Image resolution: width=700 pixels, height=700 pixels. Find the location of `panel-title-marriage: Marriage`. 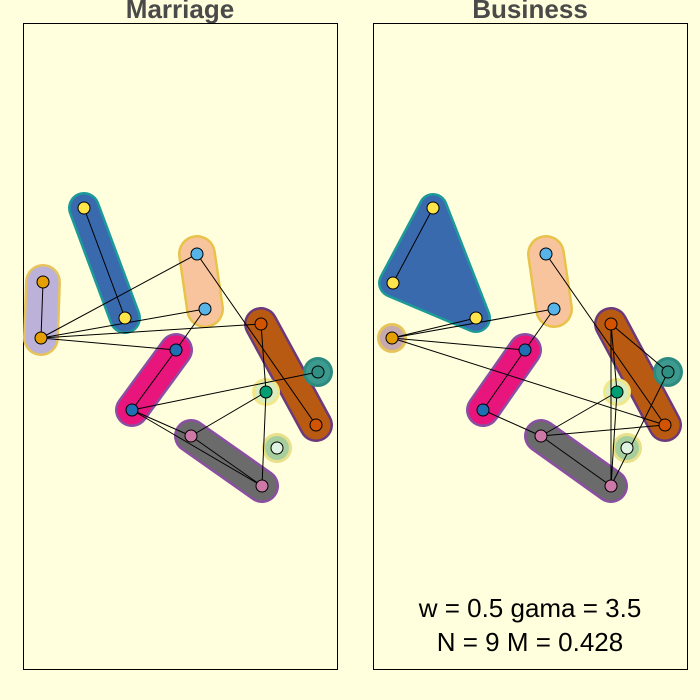

panel-title-marriage: Marriage is located at coordinates (180, 12).